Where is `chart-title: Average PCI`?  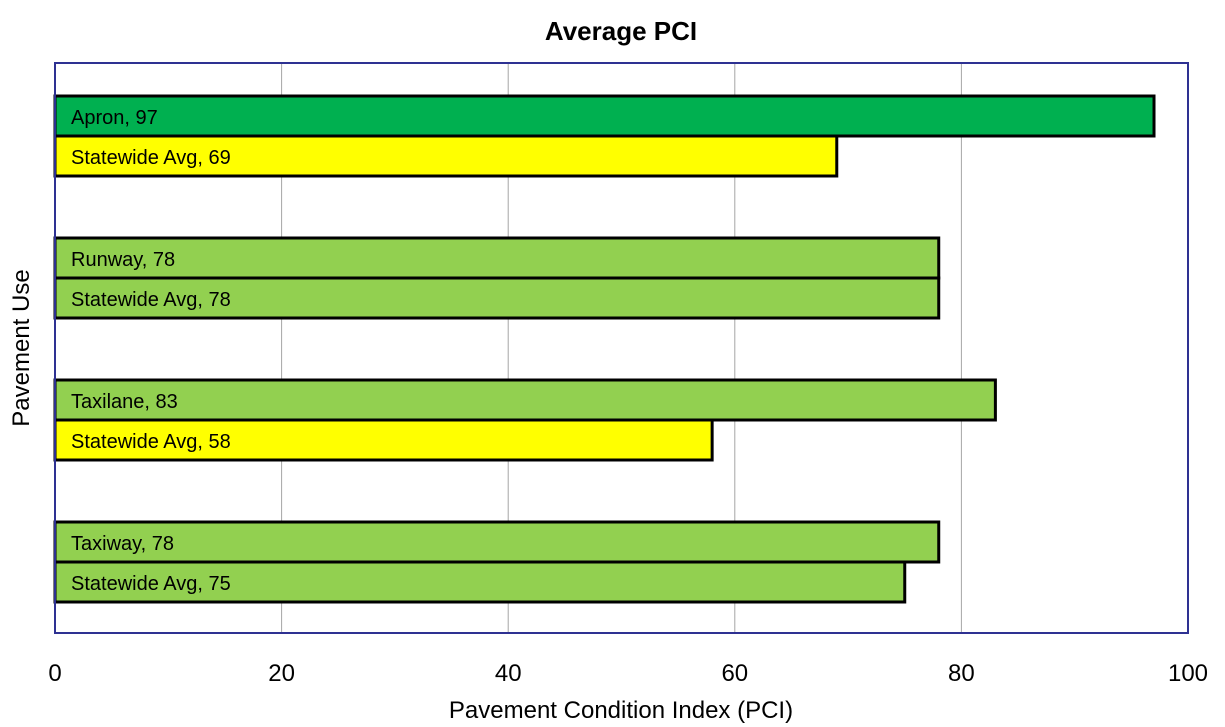
chart-title: Average PCI is located at coordinates (621, 31).